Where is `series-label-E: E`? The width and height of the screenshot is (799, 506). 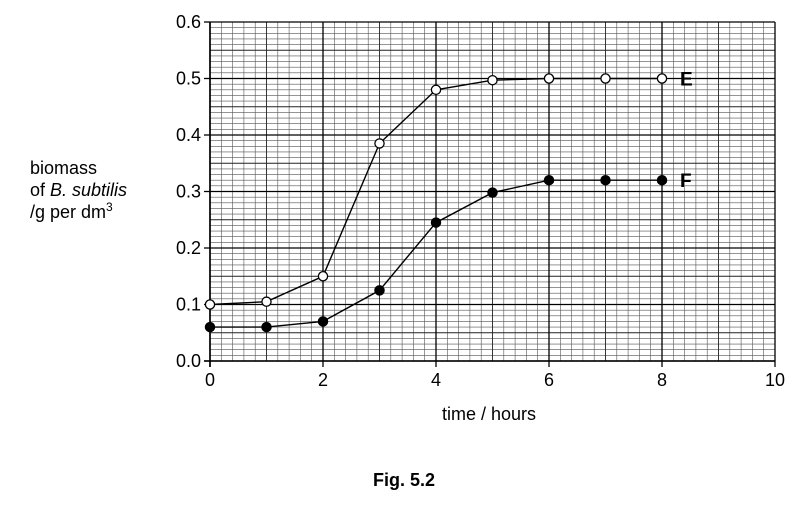
series-label-E: E is located at coordinates (686, 80).